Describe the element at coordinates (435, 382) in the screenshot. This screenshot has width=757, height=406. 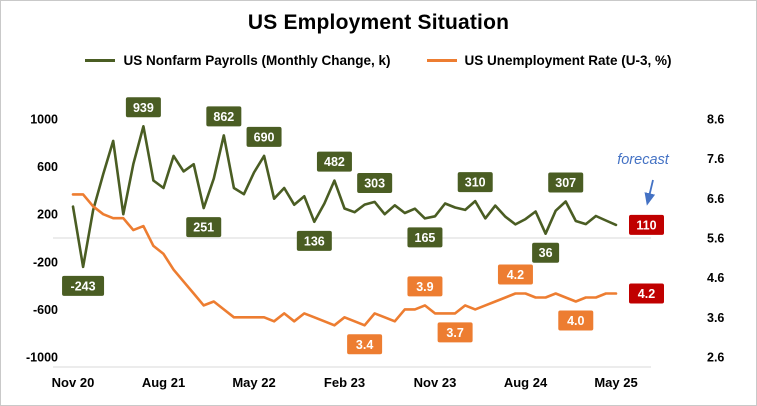
I see `x-tick-label: Nov 23` at that location.